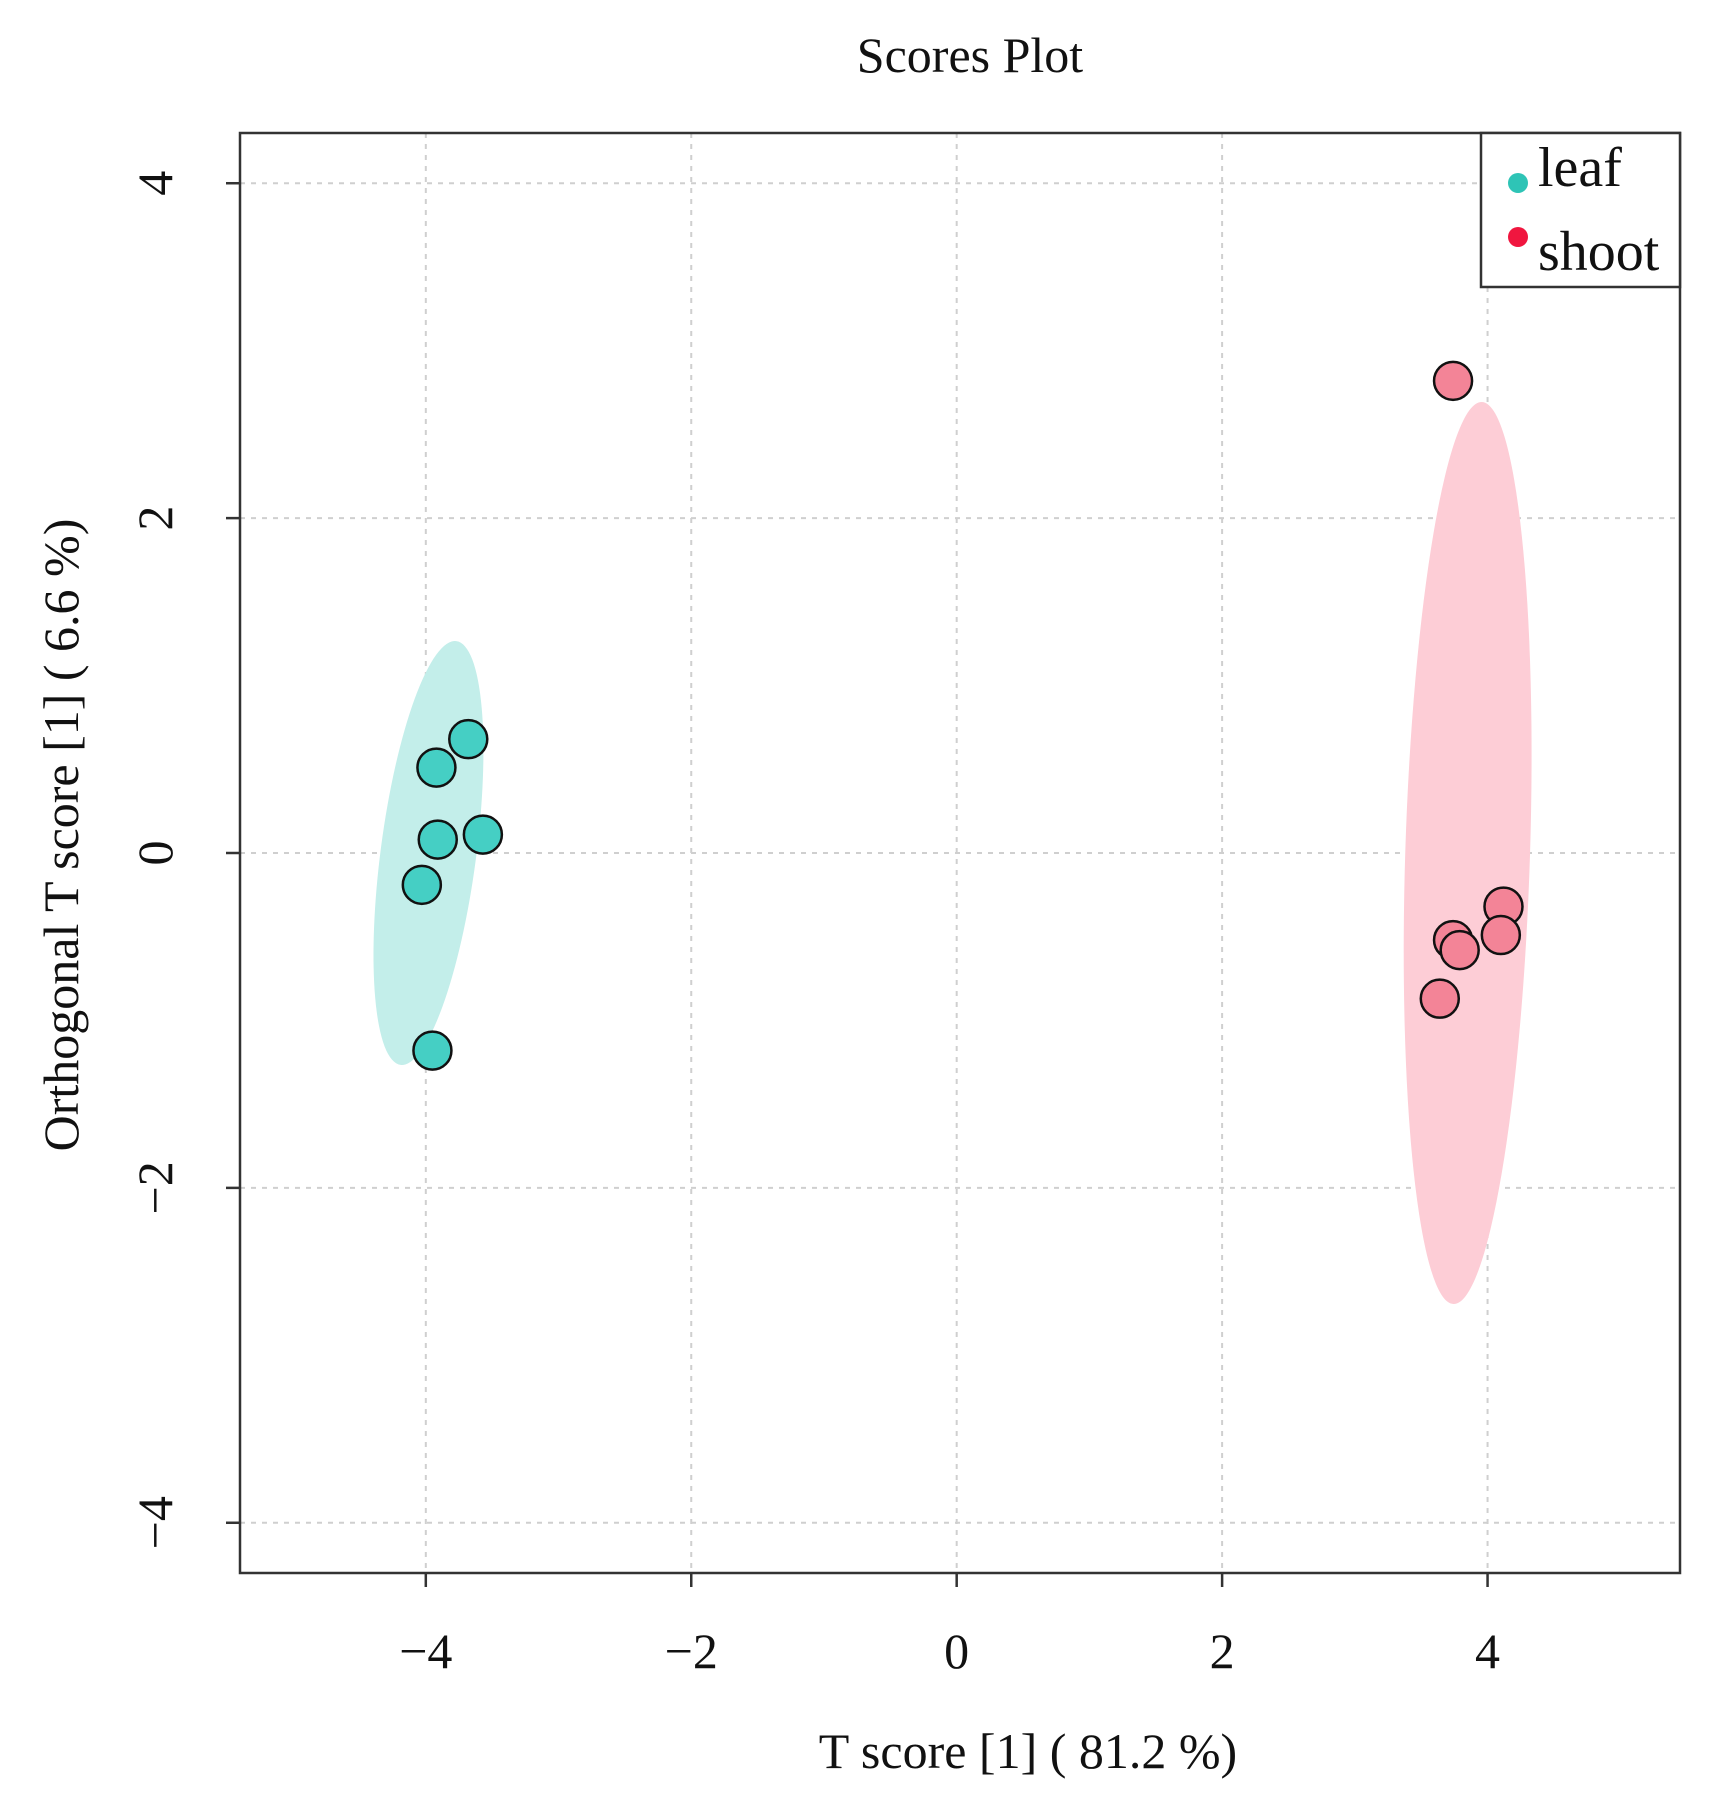  What do you see at coordinates (1028, 1751) in the screenshot?
I see `x-axis-label: T score [1] ( 81.2 %)` at bounding box center [1028, 1751].